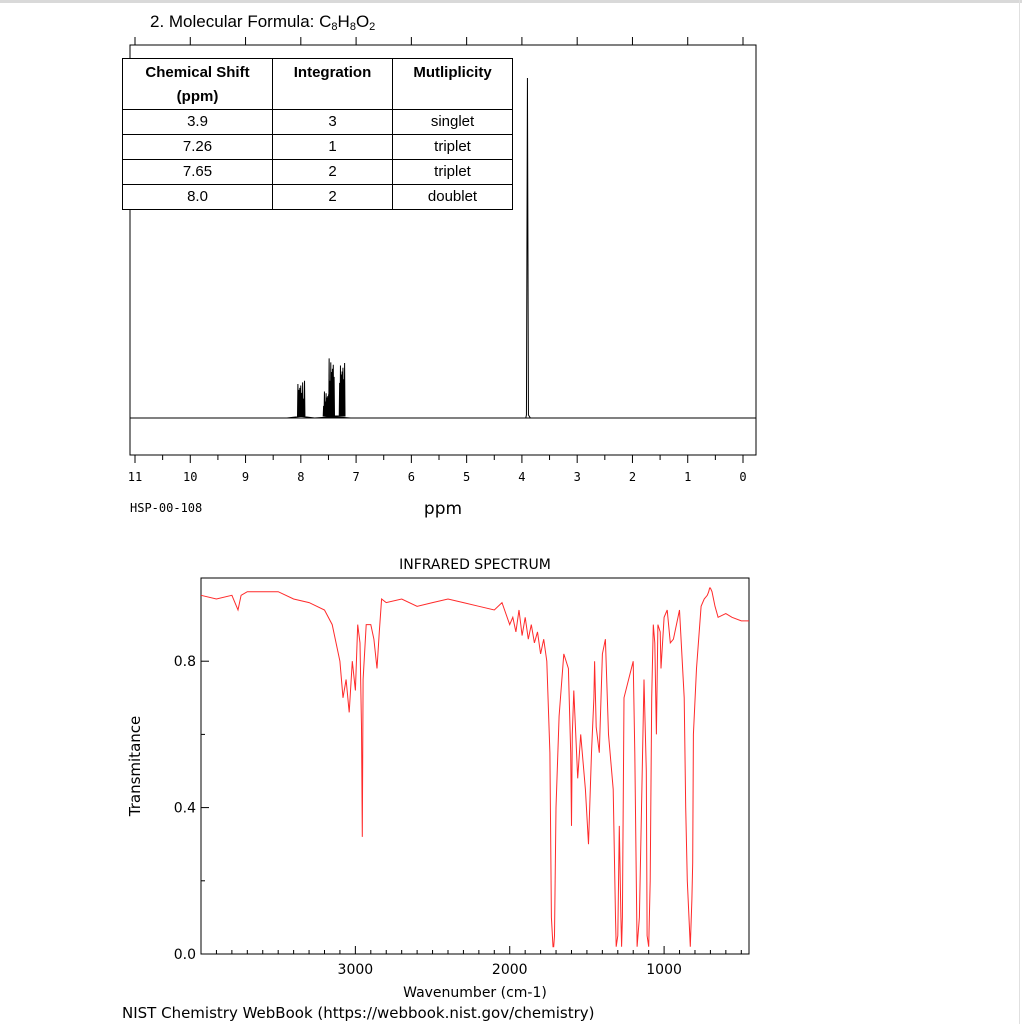 This screenshot has height=1024, width=1022. I want to click on question-heading: 2. Molecular Formula: C8H8O2, so click(262, 22).